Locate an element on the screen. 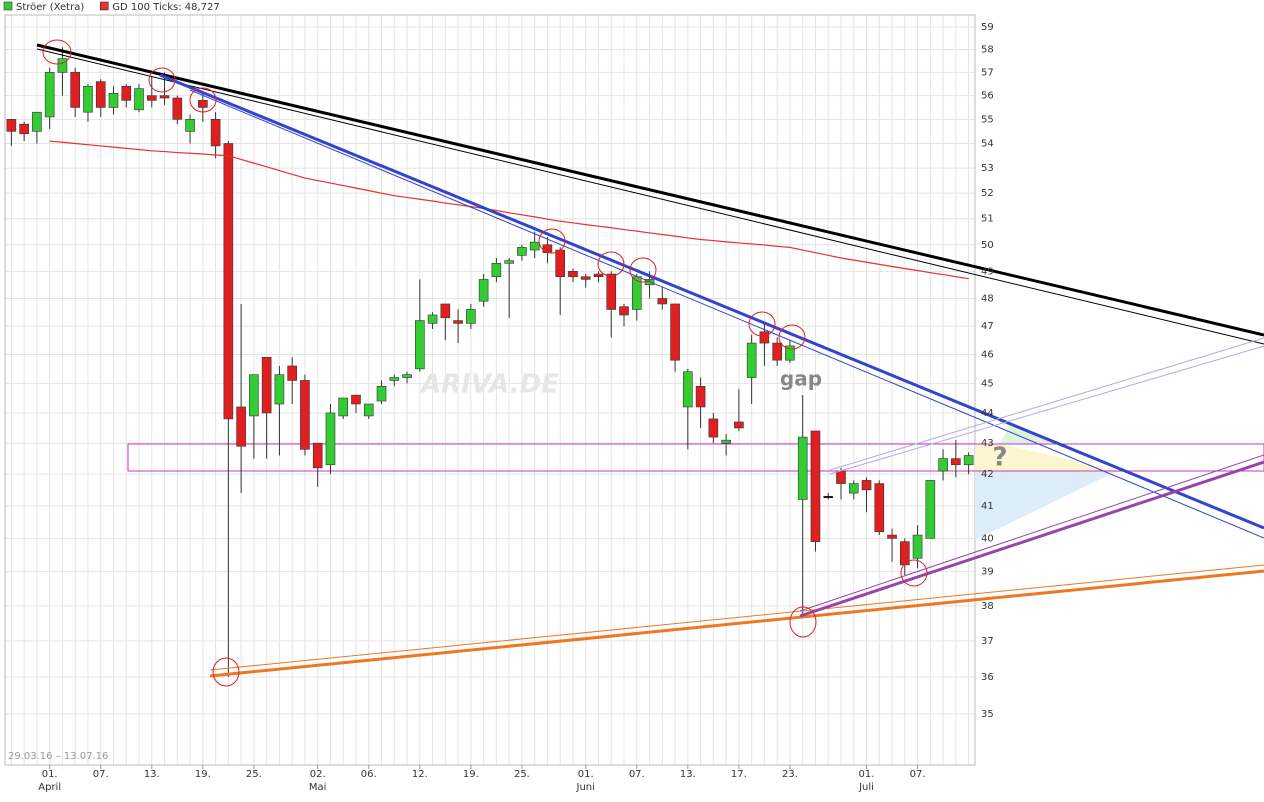 This screenshot has height=802, width=1264. y-tick-label: 42 is located at coordinates (987, 474).